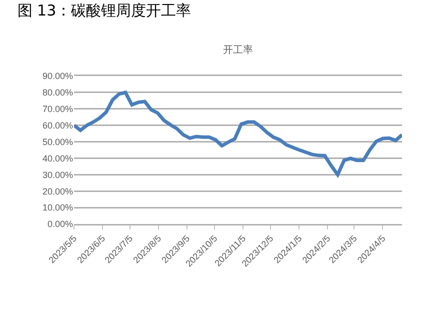  Describe the element at coordinates (57, 109) in the screenshot. I see `y-tick-label: 70.00%` at that location.